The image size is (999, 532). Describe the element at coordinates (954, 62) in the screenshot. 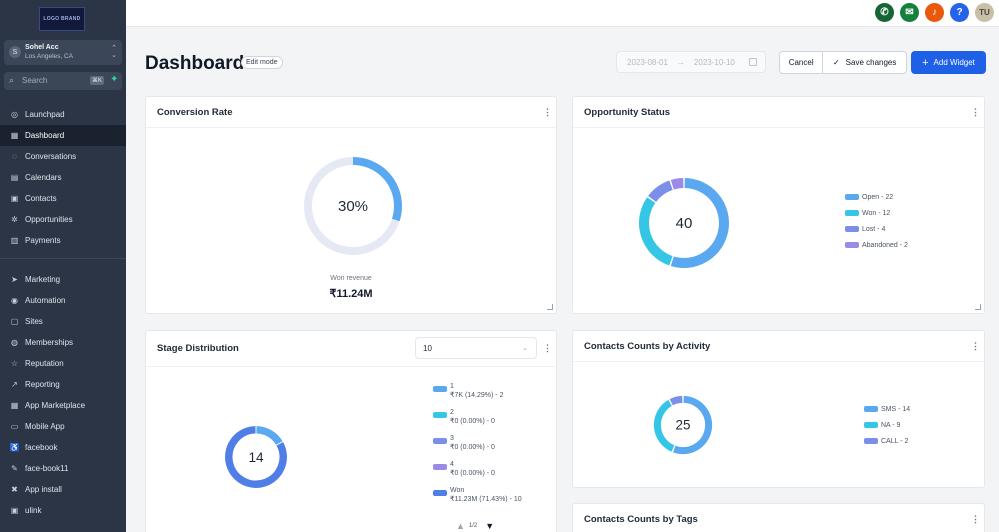

I see `add-widget-label: Add Widget` at that location.